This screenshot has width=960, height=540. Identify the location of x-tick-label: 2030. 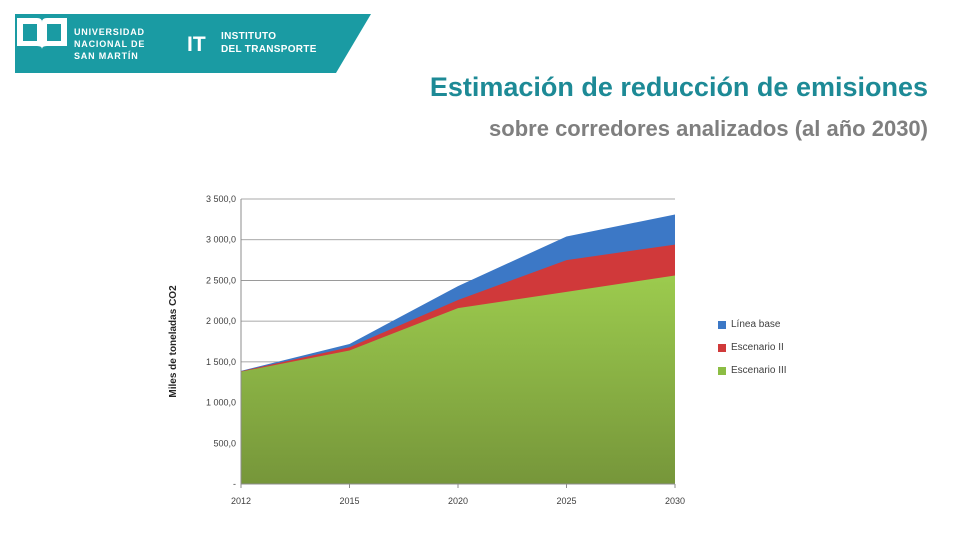
(675, 501).